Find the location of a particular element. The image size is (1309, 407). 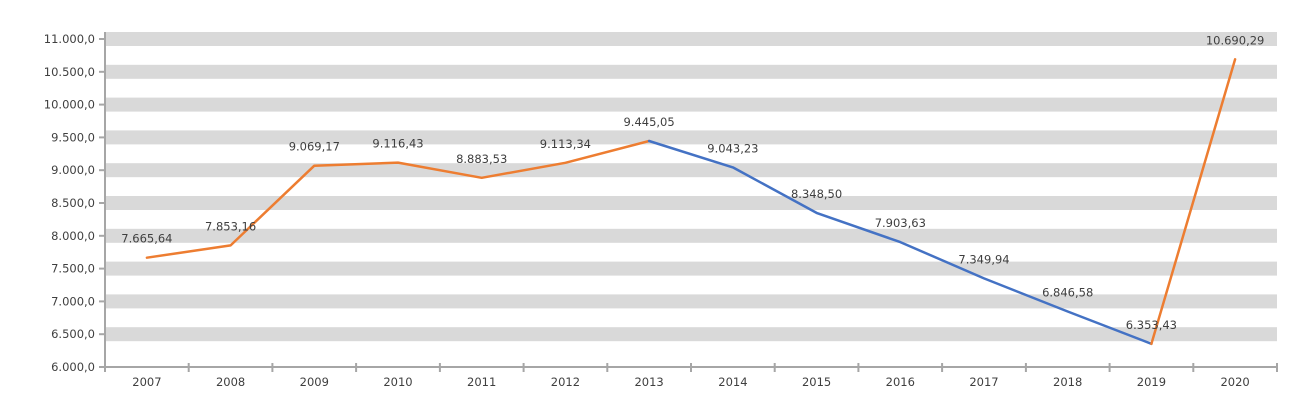

data-label: 9.043,23 is located at coordinates (732, 148).